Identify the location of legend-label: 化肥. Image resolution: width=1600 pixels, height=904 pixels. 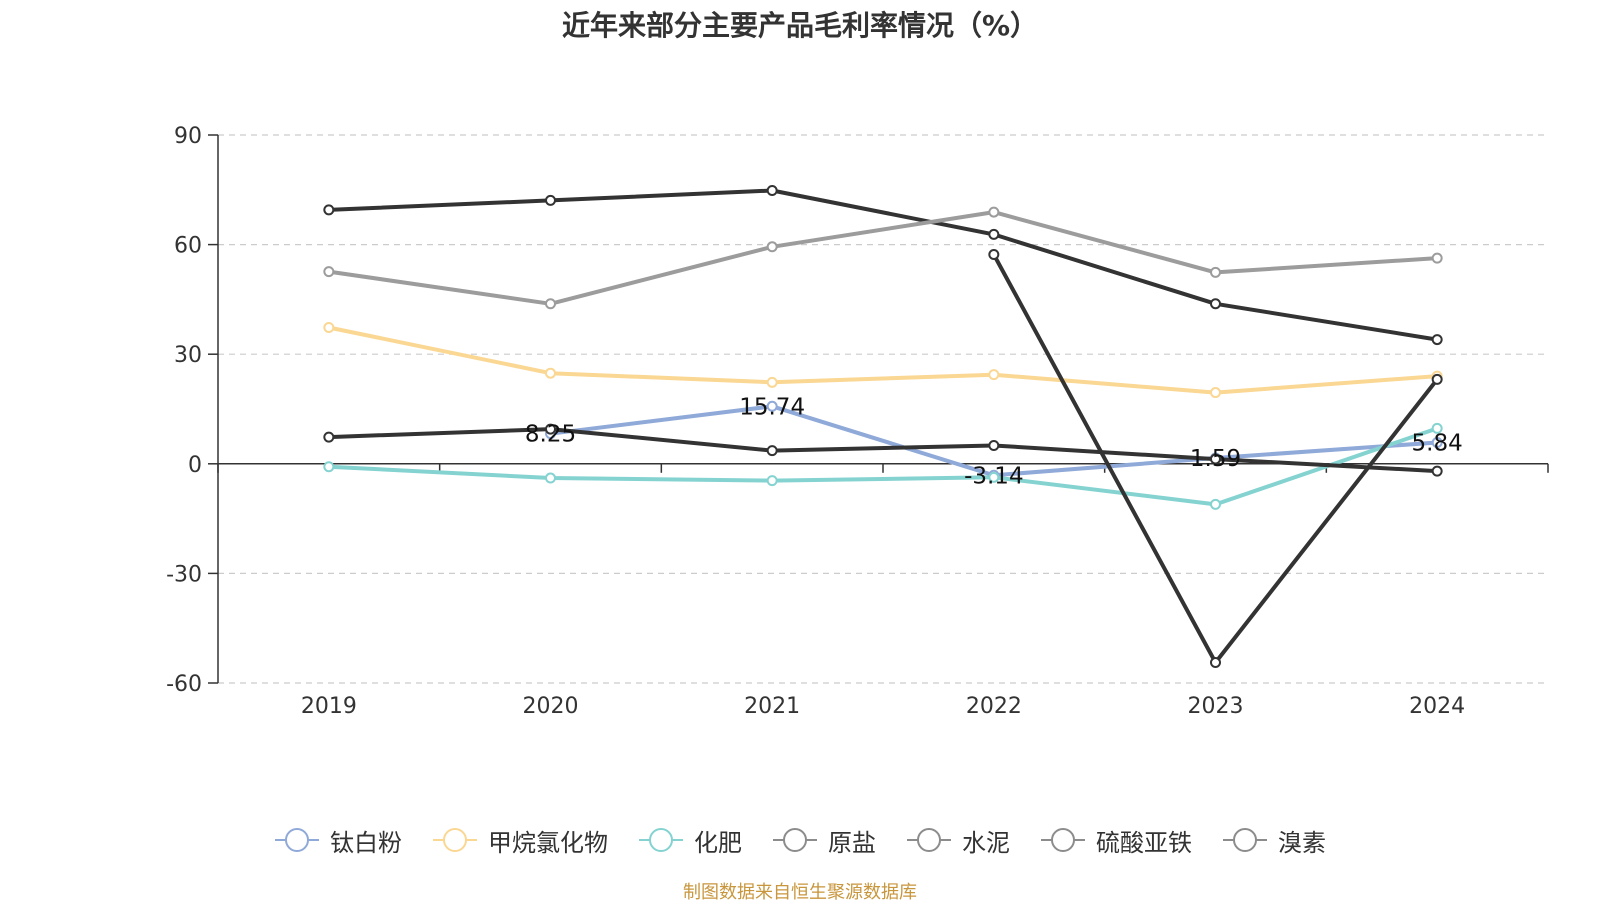
(718, 842).